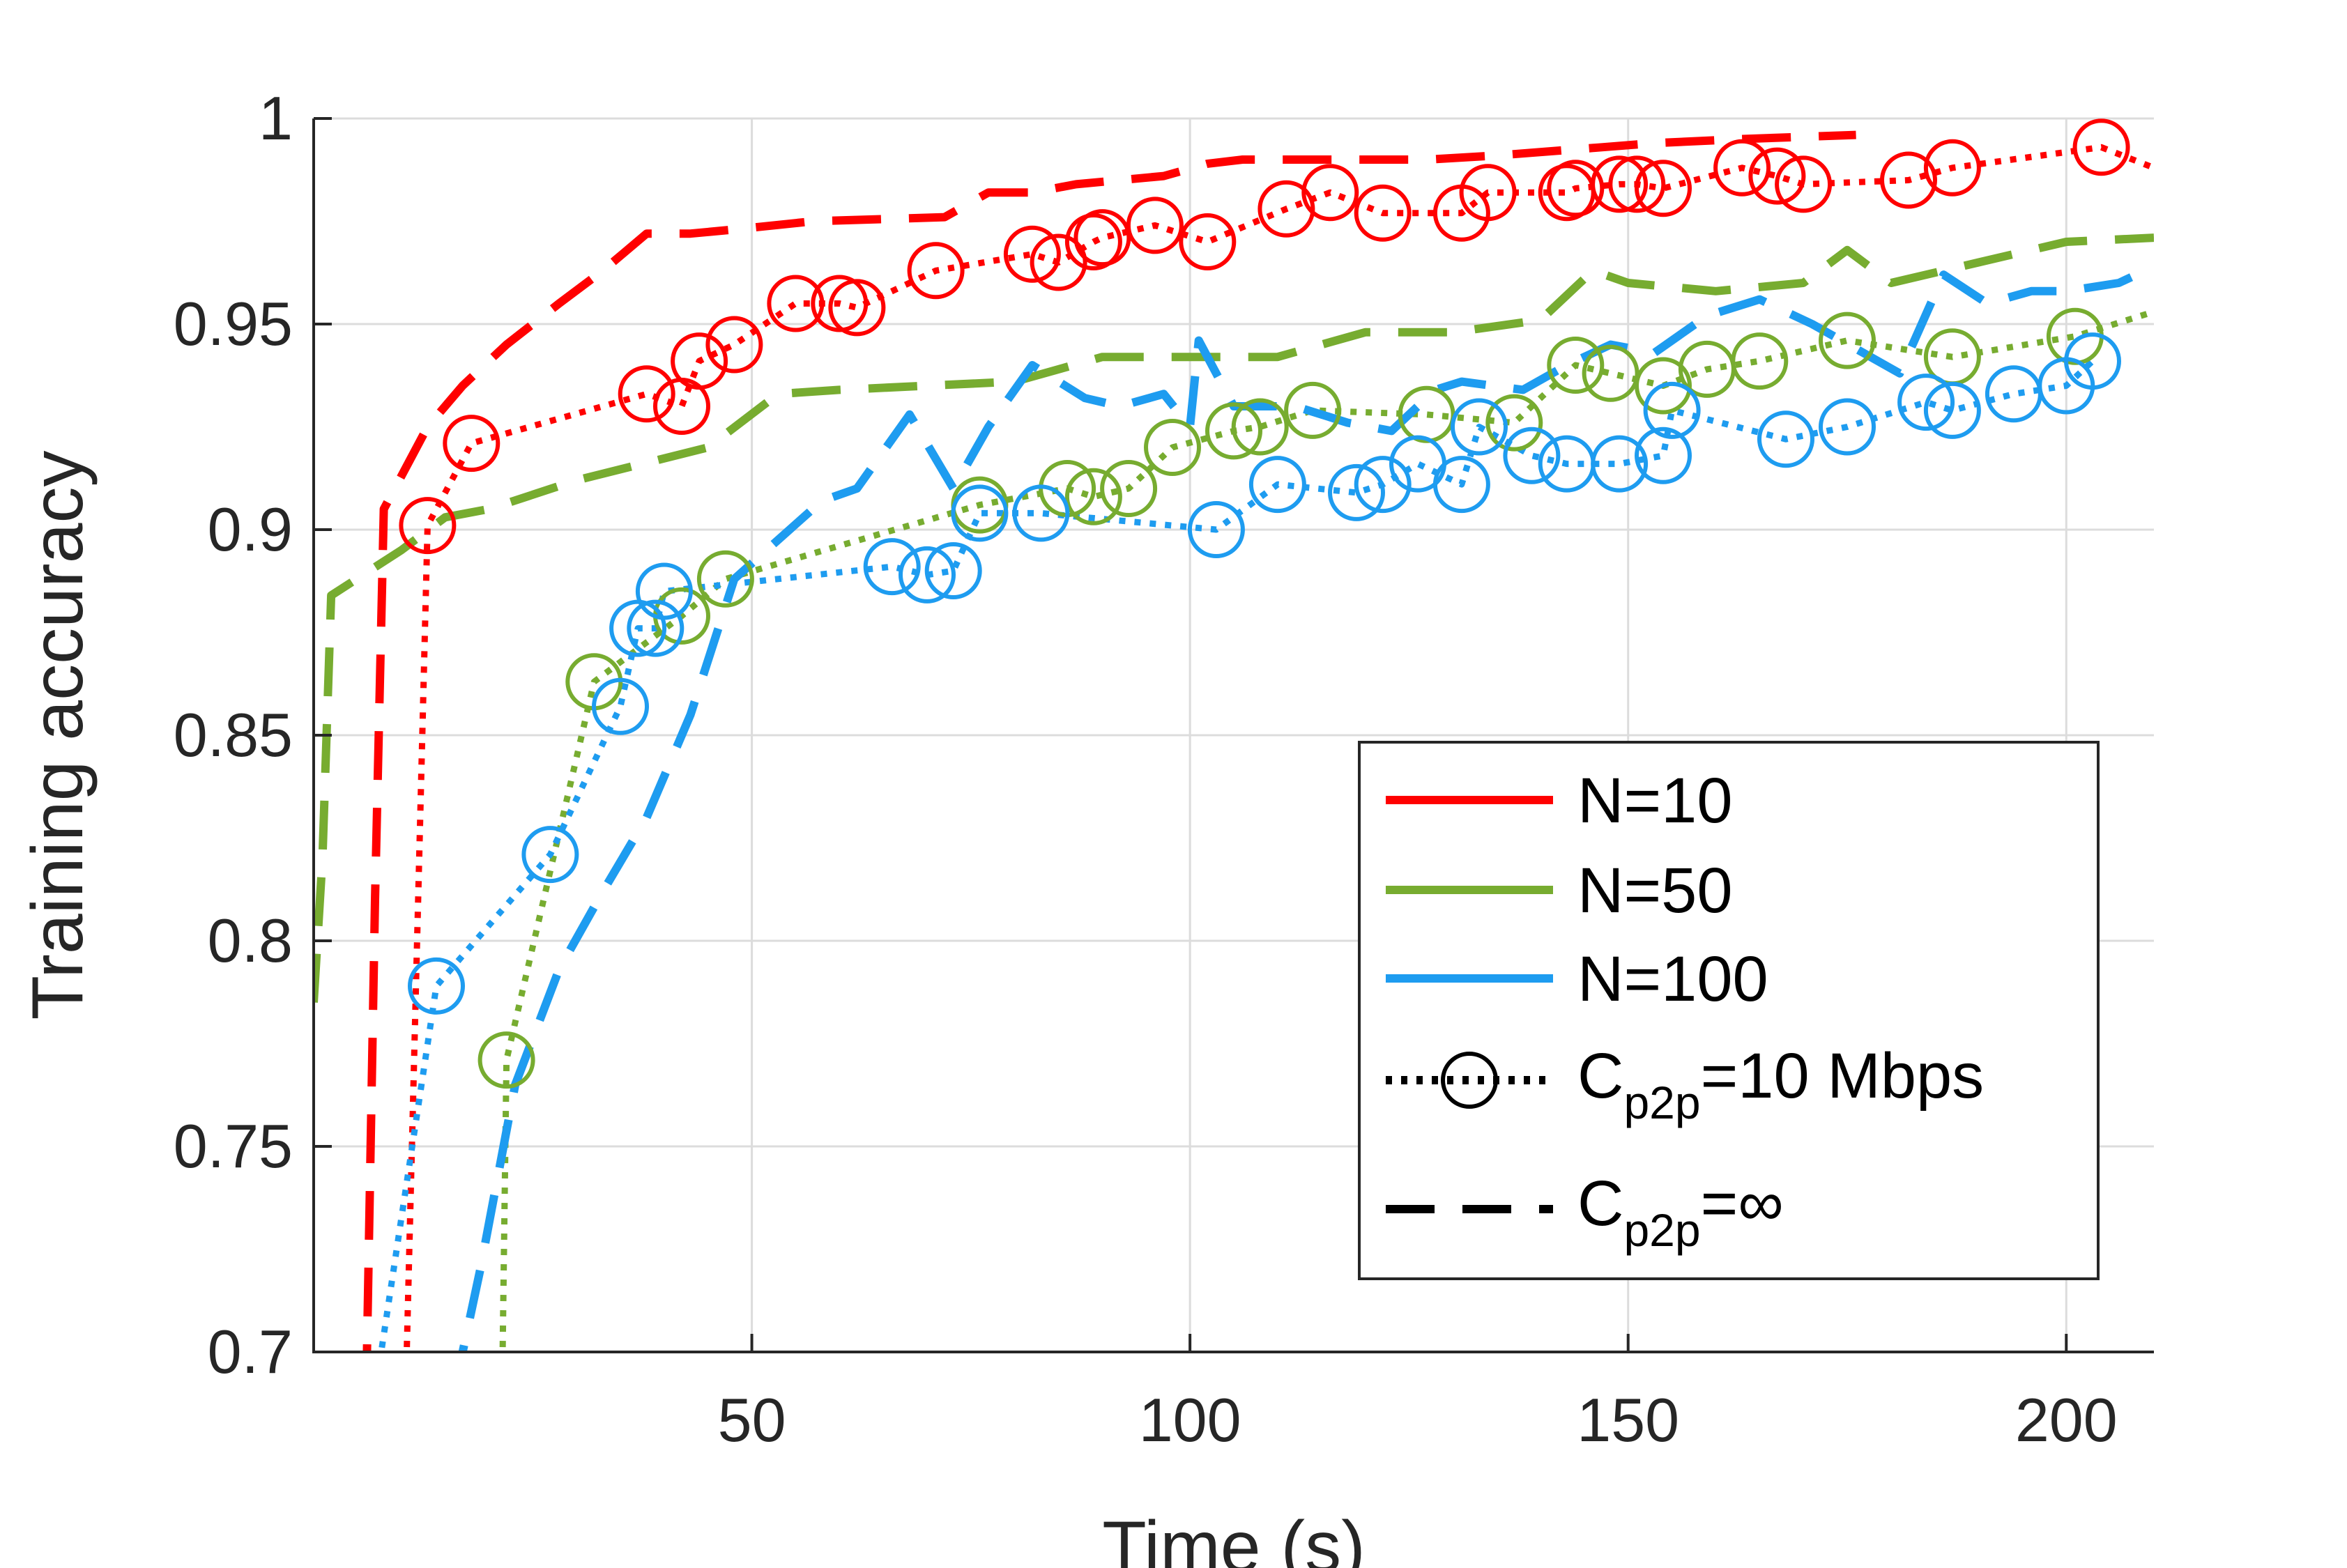 The image size is (2347, 1568). Describe the element at coordinates (1233, 1537) in the screenshot. I see `x-axis-label: Time (s)` at that location.